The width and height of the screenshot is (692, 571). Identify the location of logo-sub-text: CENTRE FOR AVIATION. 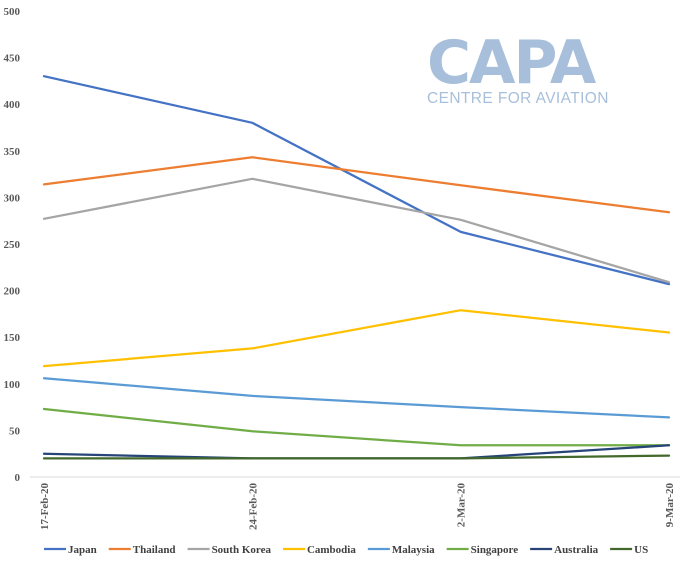
(518, 98).